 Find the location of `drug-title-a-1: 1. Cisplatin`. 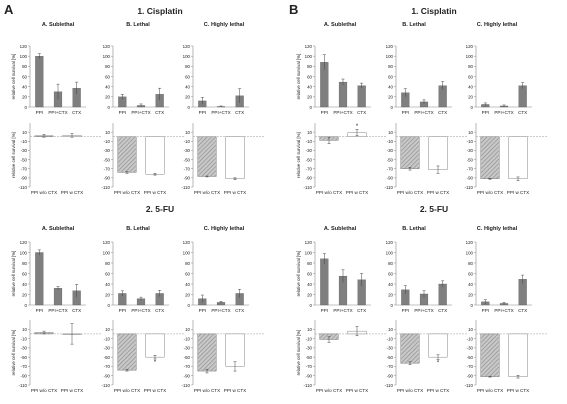

drug-title-a-1: 1. Cisplatin is located at coordinates (159, 11).